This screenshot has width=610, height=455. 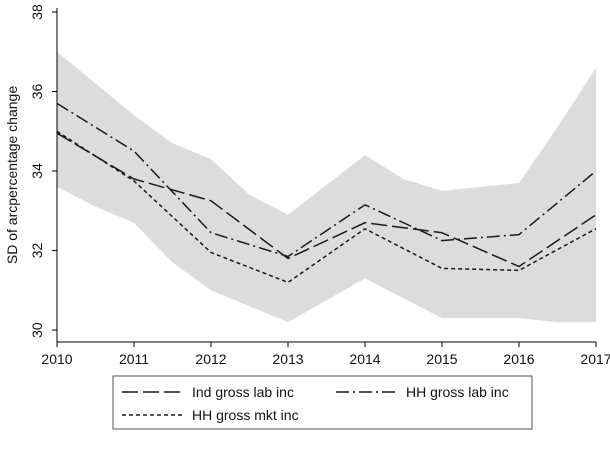 I want to click on x-tick-label: 2015, so click(x=441, y=359).